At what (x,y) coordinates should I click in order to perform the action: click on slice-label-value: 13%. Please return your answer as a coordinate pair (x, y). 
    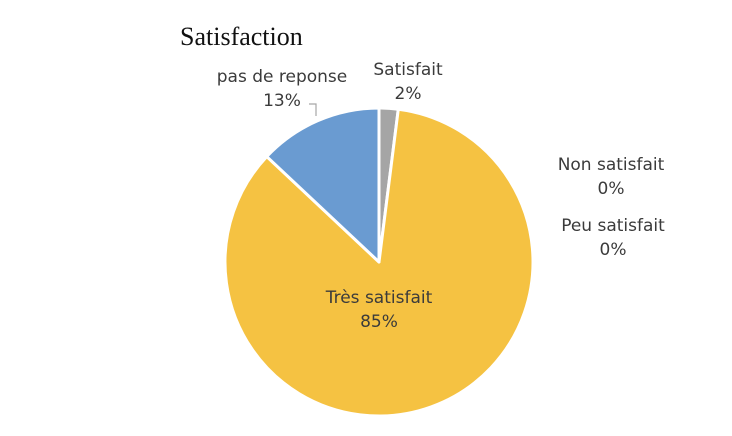
    Looking at the image, I should click on (282, 101).